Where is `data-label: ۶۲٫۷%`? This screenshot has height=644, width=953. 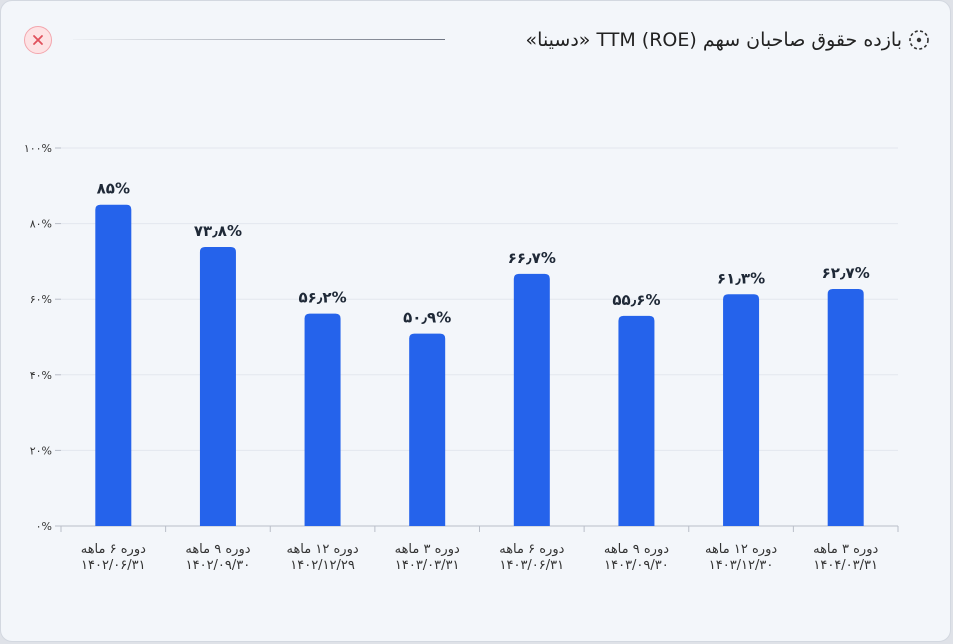
data-label: ۶۲٫۷% is located at coordinates (846, 273).